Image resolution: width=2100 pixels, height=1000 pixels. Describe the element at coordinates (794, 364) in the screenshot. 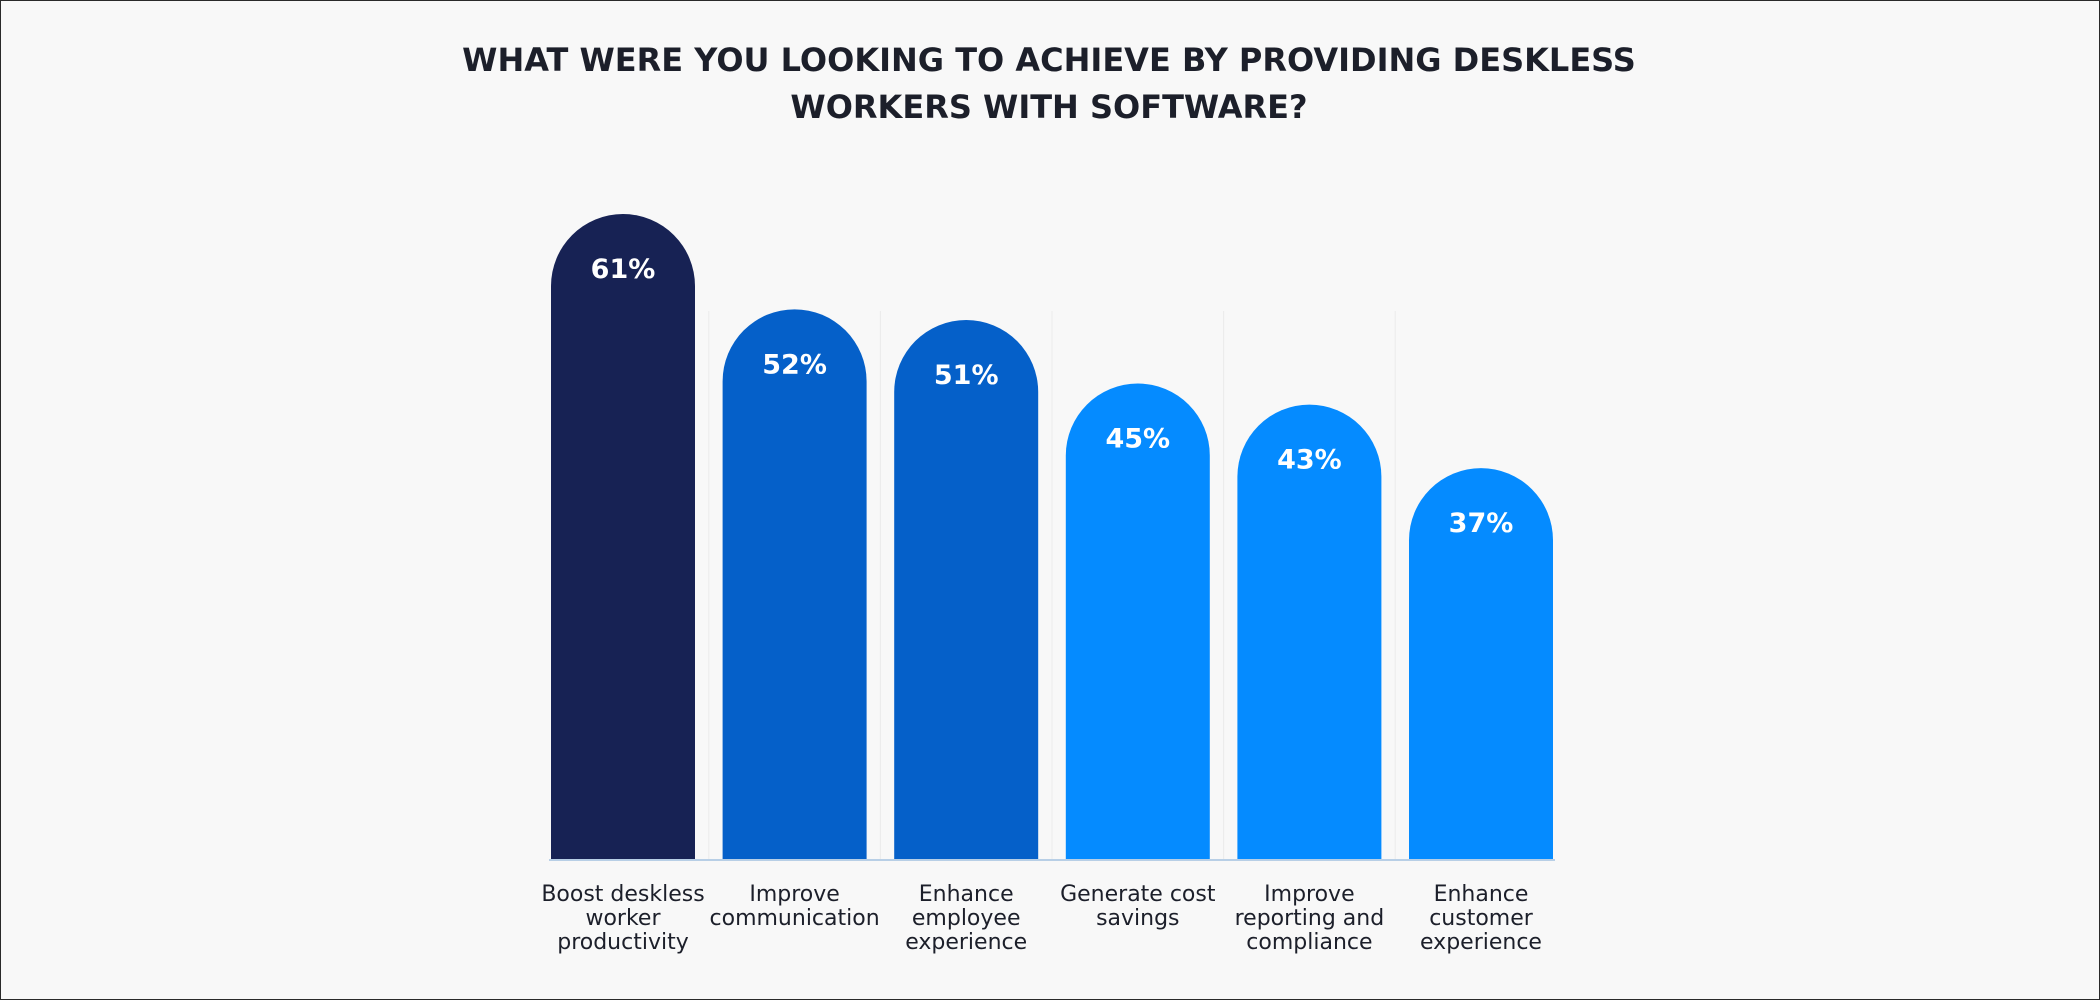

I see `value-label: 52%` at that location.